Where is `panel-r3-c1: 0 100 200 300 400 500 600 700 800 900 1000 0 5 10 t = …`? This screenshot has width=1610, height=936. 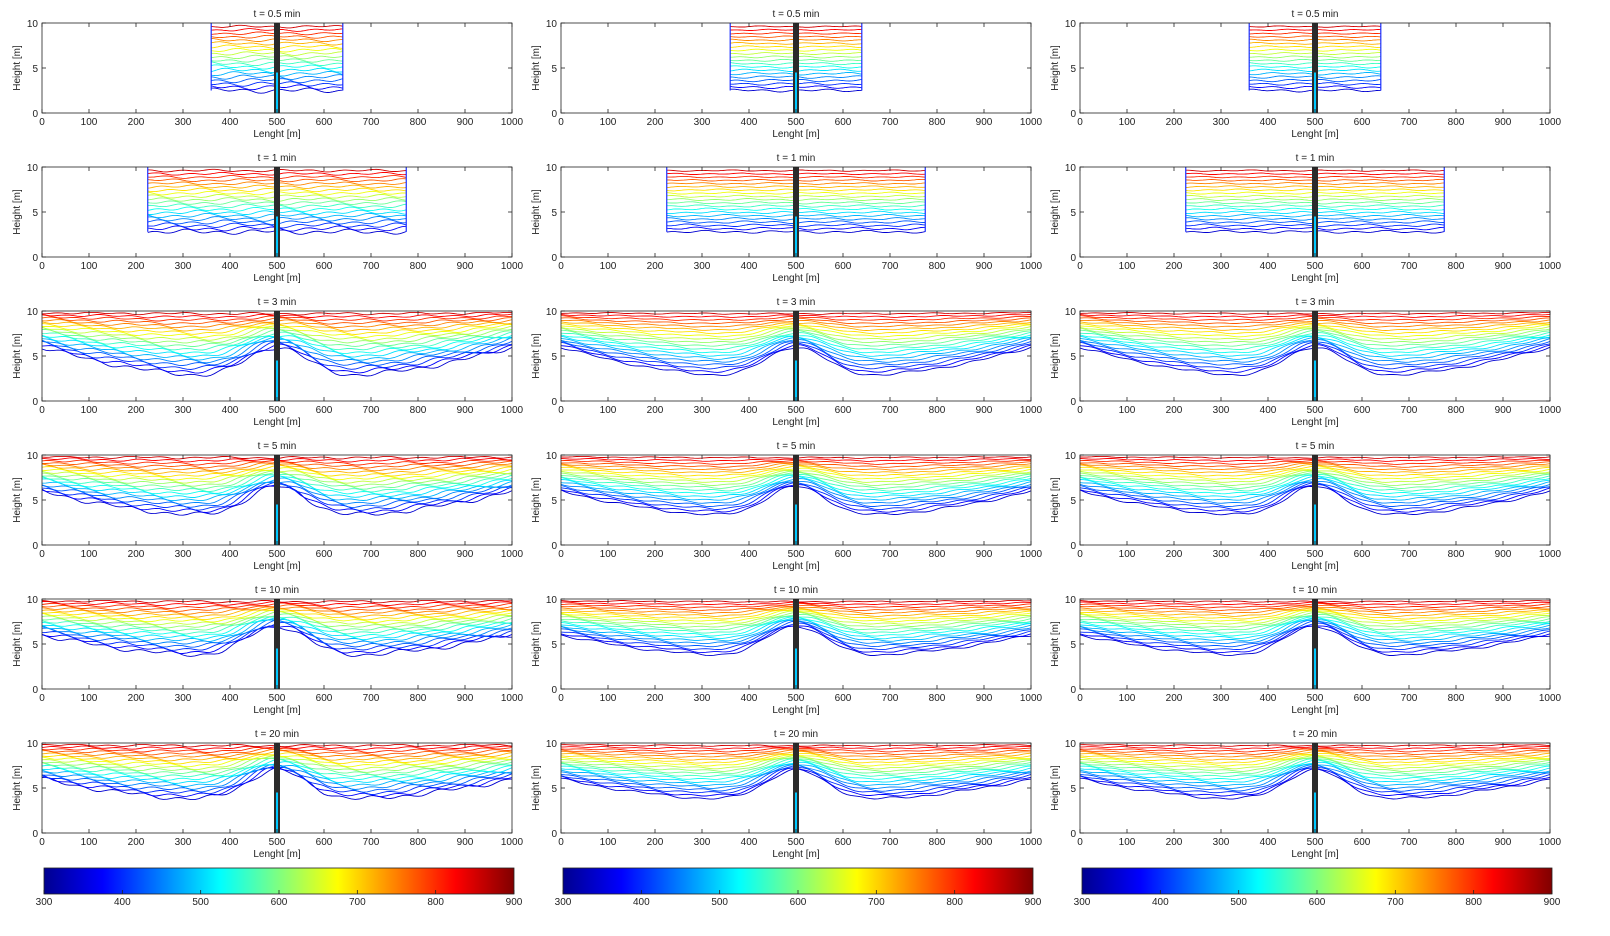 panel-r3-c1: 0 100 200 300 400 500 600 700 800 900 1000 0 5 10 t = … is located at coordinates (787, 506).